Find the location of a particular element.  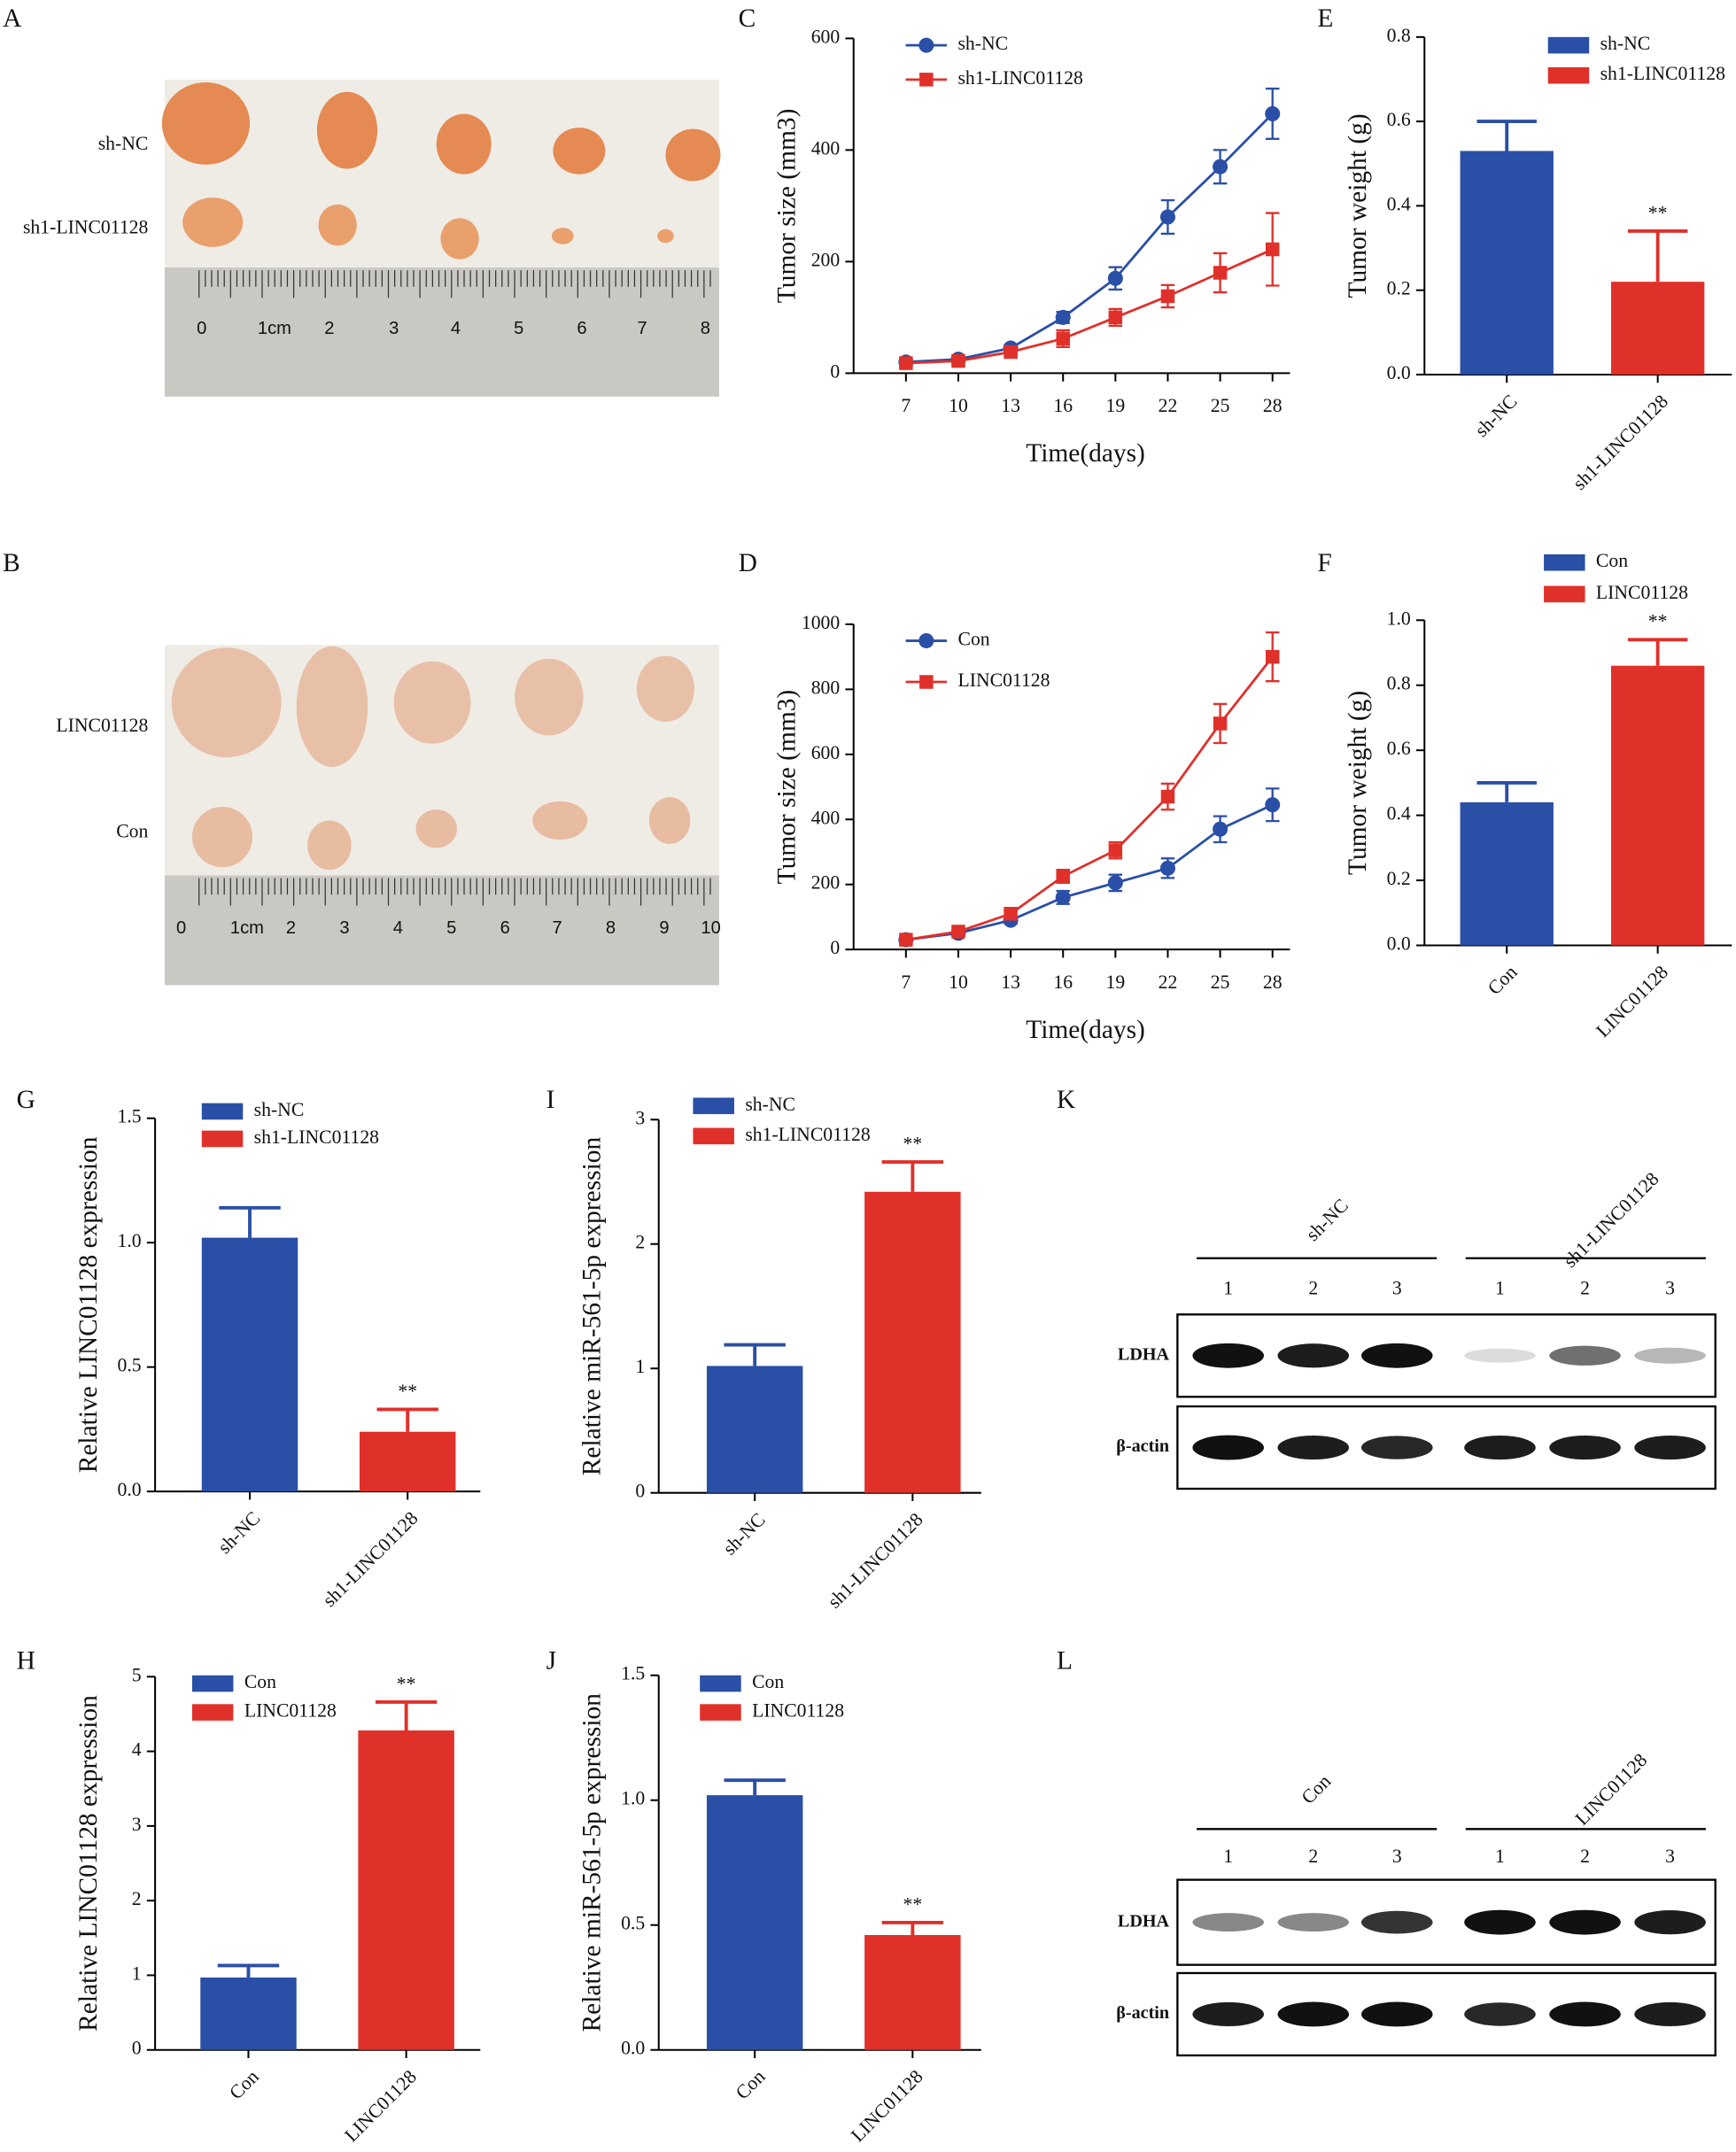

legend-label: sh-NC is located at coordinates (770, 1105).